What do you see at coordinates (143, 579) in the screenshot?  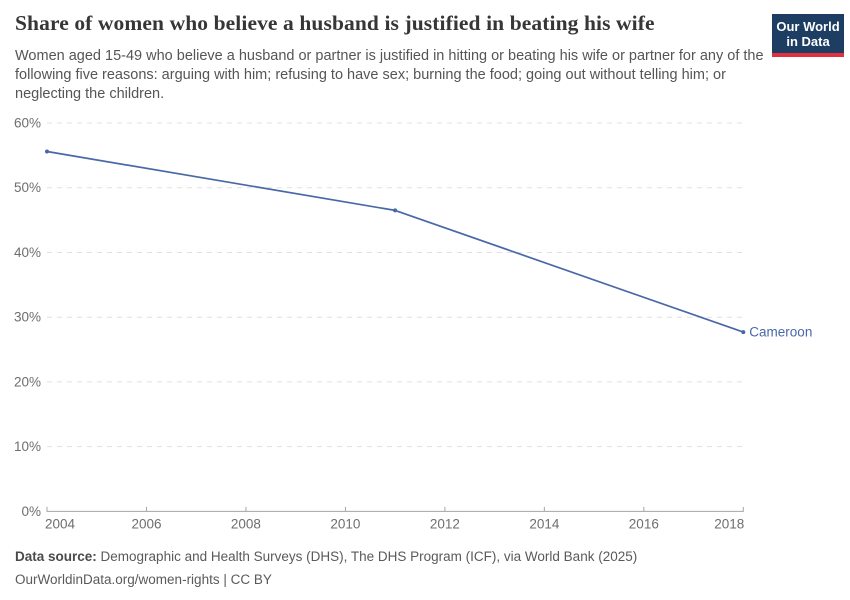 I see `attribution-line: OurWorldinData.org/women-rights | CC BY` at bounding box center [143, 579].